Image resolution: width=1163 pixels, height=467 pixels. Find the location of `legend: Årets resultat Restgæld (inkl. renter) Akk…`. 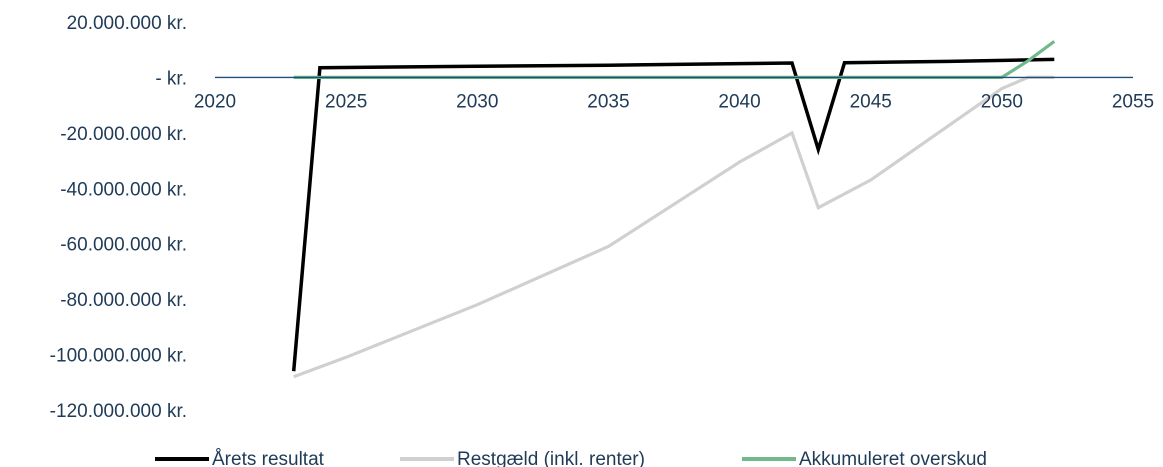

legend: Årets resultat Restgæld (inkl. renter) Akk… is located at coordinates (571, 458).